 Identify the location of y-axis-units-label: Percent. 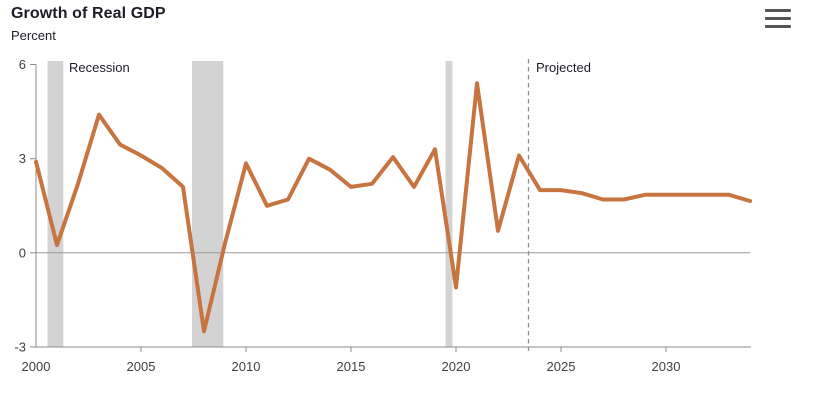
(33, 35).